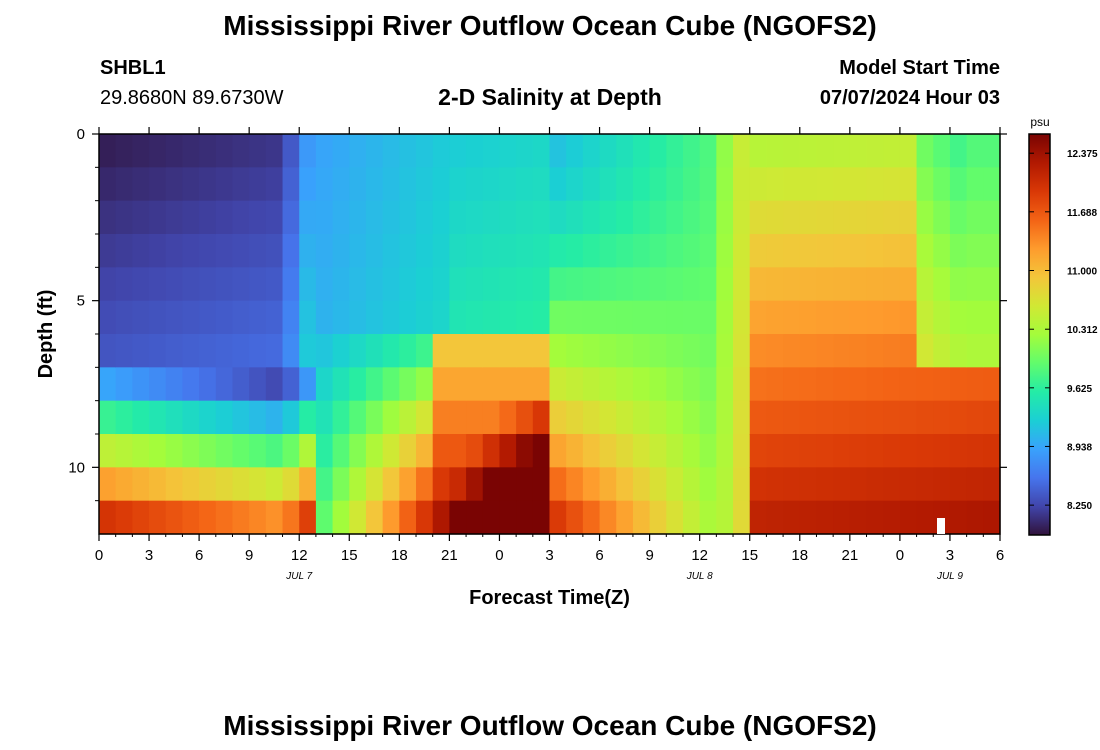  I want to click on colorbar-tick-label: 9.625, so click(1079, 389).